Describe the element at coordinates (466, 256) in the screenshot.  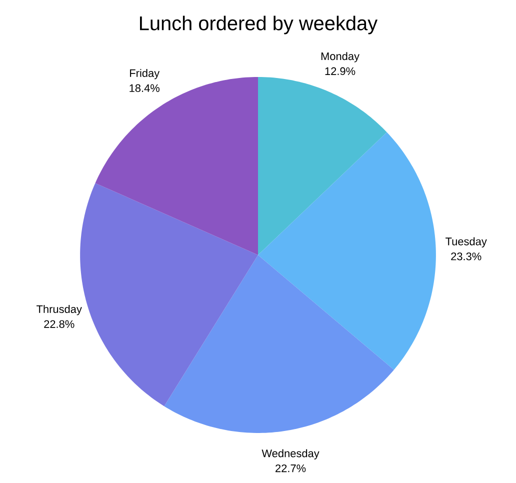
I see `data-label: 23.3%` at that location.